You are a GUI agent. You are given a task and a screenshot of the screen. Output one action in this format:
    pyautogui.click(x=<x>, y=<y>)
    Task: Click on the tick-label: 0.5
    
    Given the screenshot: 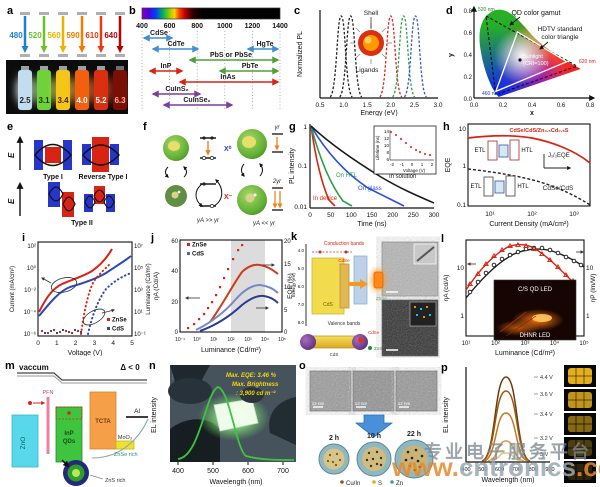 What is the action you would take?
    pyautogui.click(x=319, y=105)
    